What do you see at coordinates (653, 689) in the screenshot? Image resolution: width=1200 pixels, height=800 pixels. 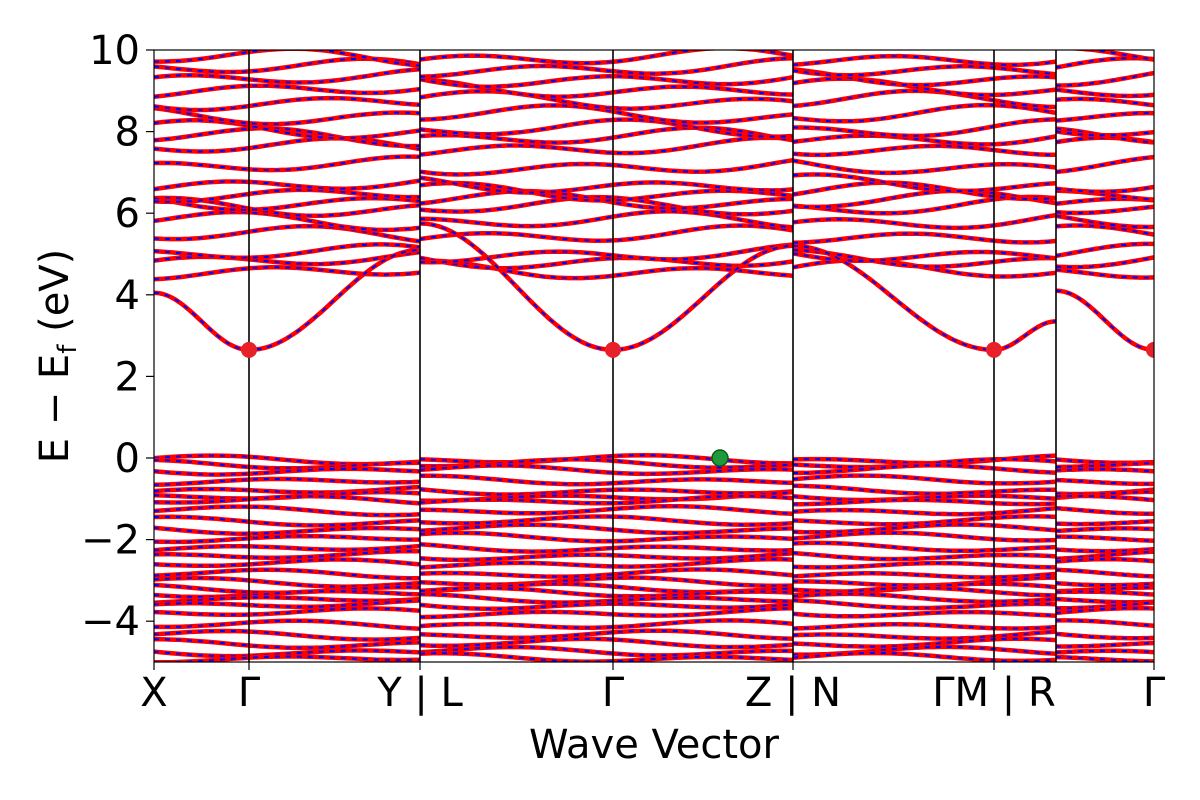 I see `x-axis-ticks: X Γ Y | L Γ Z | N ΓM | R Γ` at bounding box center [653, 689].